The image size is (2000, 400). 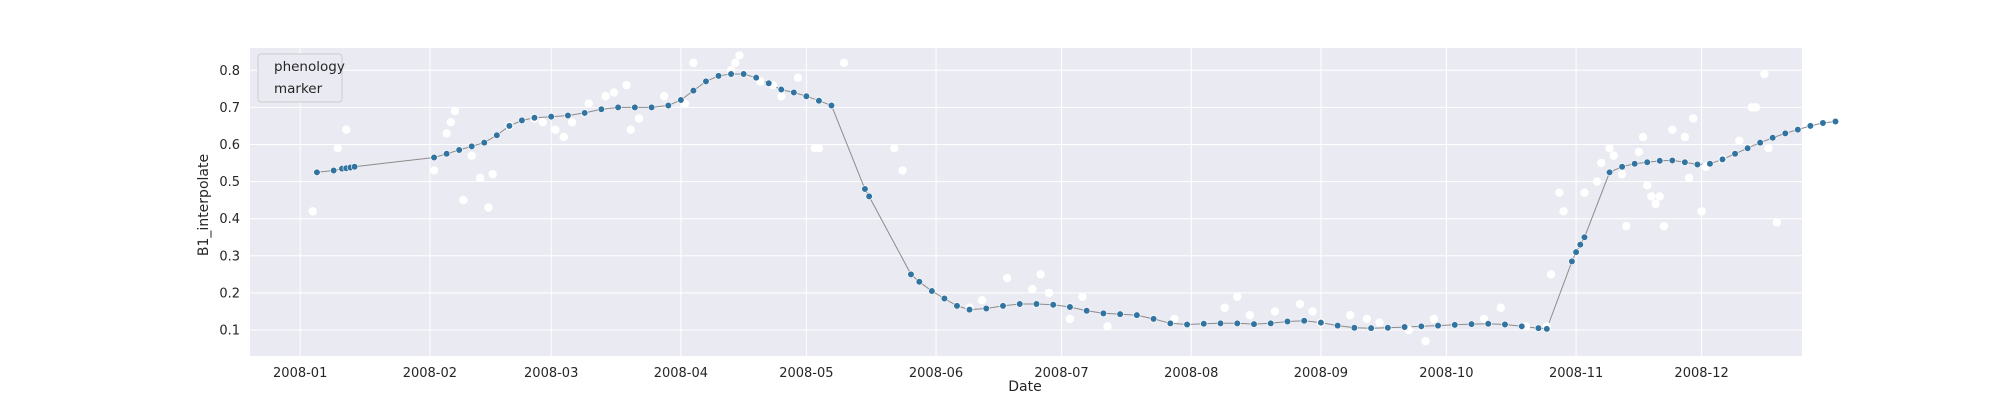 What do you see at coordinates (1024, 387) in the screenshot?
I see `x-axis-label: Date` at bounding box center [1024, 387].